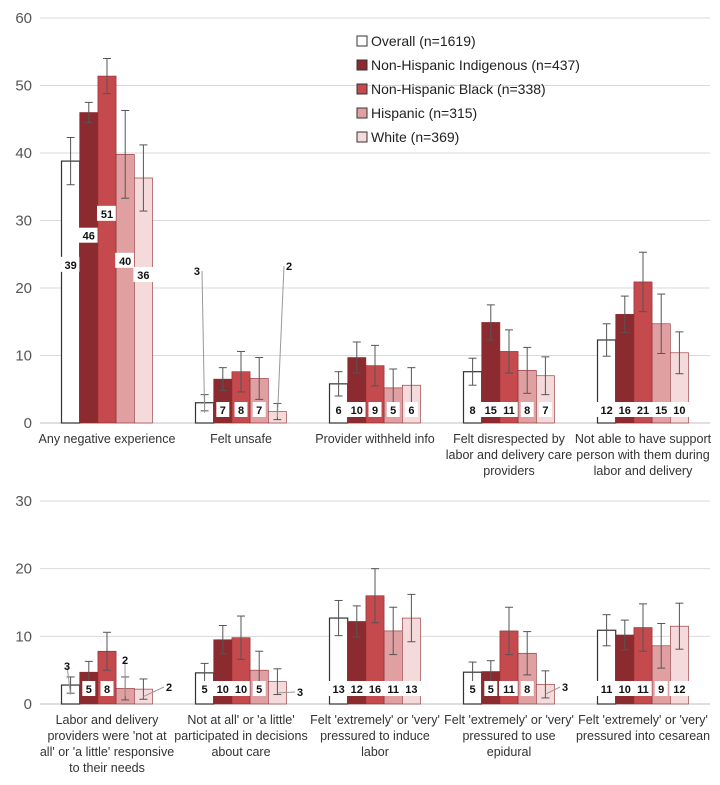  What do you see at coordinates (458, 89) in the screenshot?
I see `legend-item: Non-Hispanic Black (n=338)` at bounding box center [458, 89].